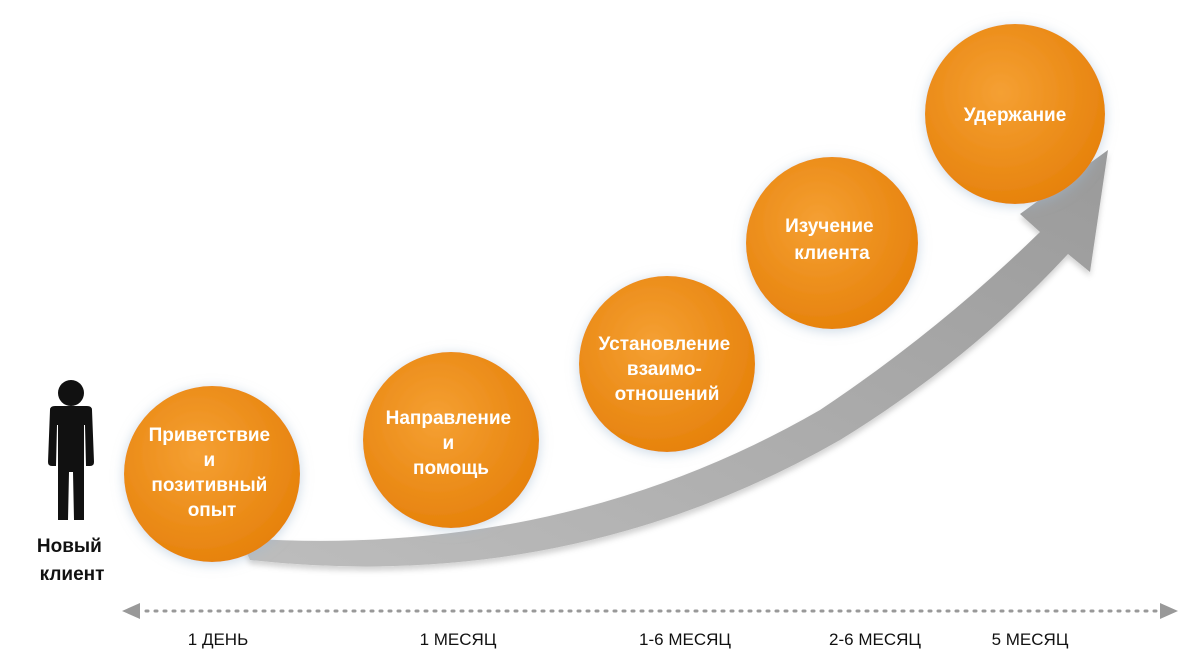 The height and width of the screenshot is (662, 1200). What do you see at coordinates (685, 639) in the screenshot?
I see `time-label: 1-6 МЕСЯЦ` at bounding box center [685, 639].